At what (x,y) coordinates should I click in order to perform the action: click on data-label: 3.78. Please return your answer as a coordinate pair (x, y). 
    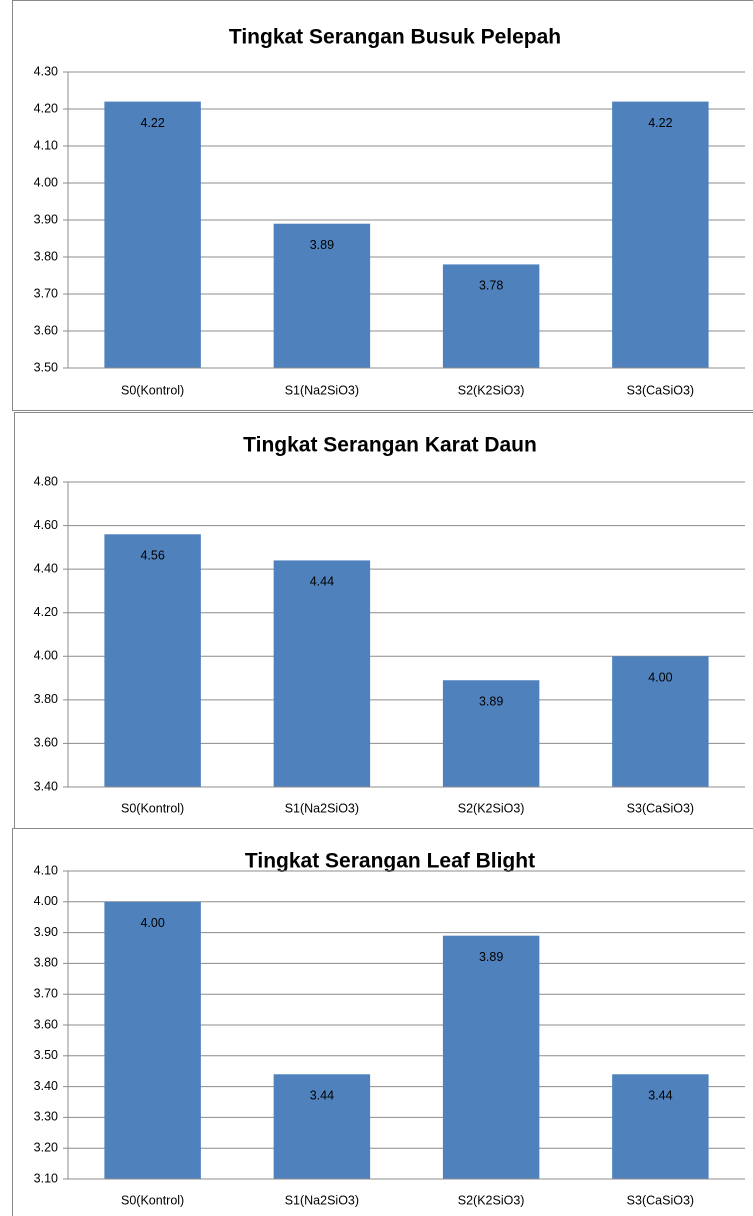
    Looking at the image, I should click on (491, 286).